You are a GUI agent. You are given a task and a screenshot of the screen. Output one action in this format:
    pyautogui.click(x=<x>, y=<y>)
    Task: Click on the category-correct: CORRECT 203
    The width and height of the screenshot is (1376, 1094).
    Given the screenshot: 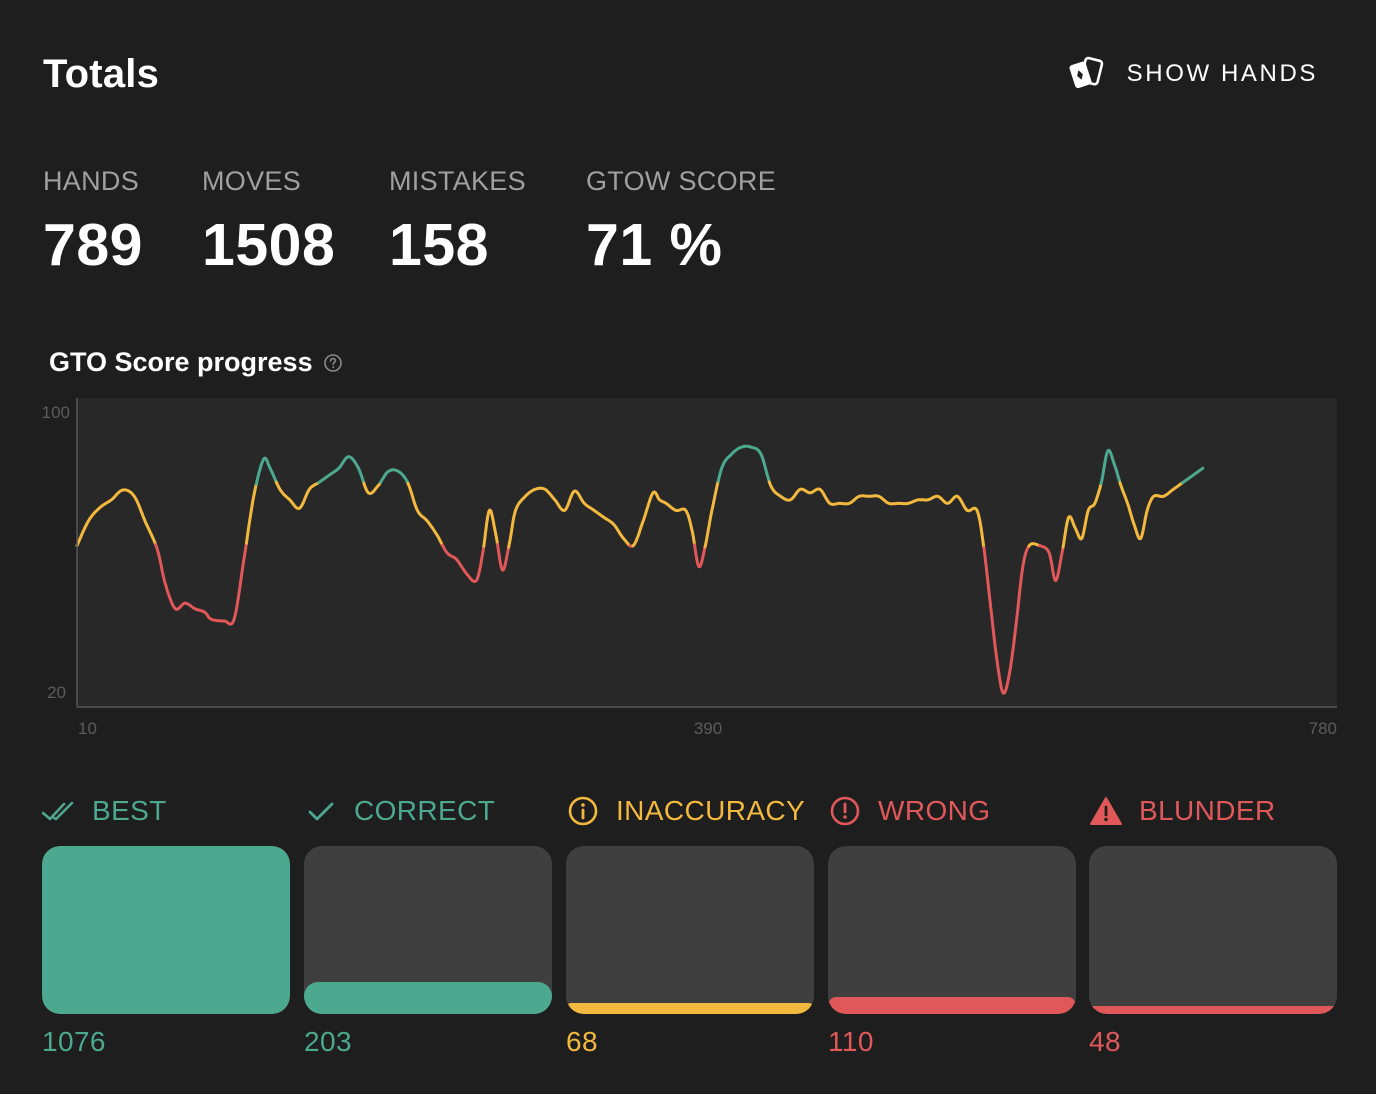 What is the action you would take?
    pyautogui.click(x=428, y=923)
    